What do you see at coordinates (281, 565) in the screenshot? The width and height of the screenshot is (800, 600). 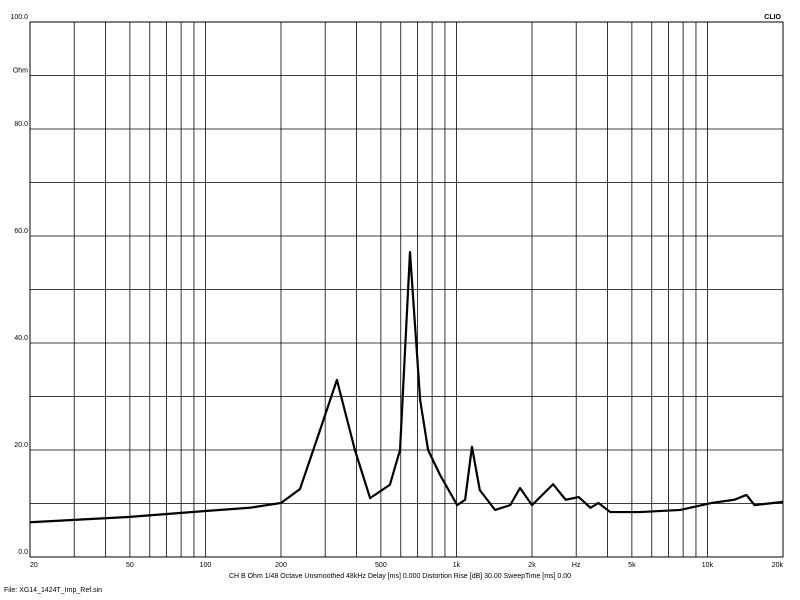 I see `x-tick-label: 200` at bounding box center [281, 565].